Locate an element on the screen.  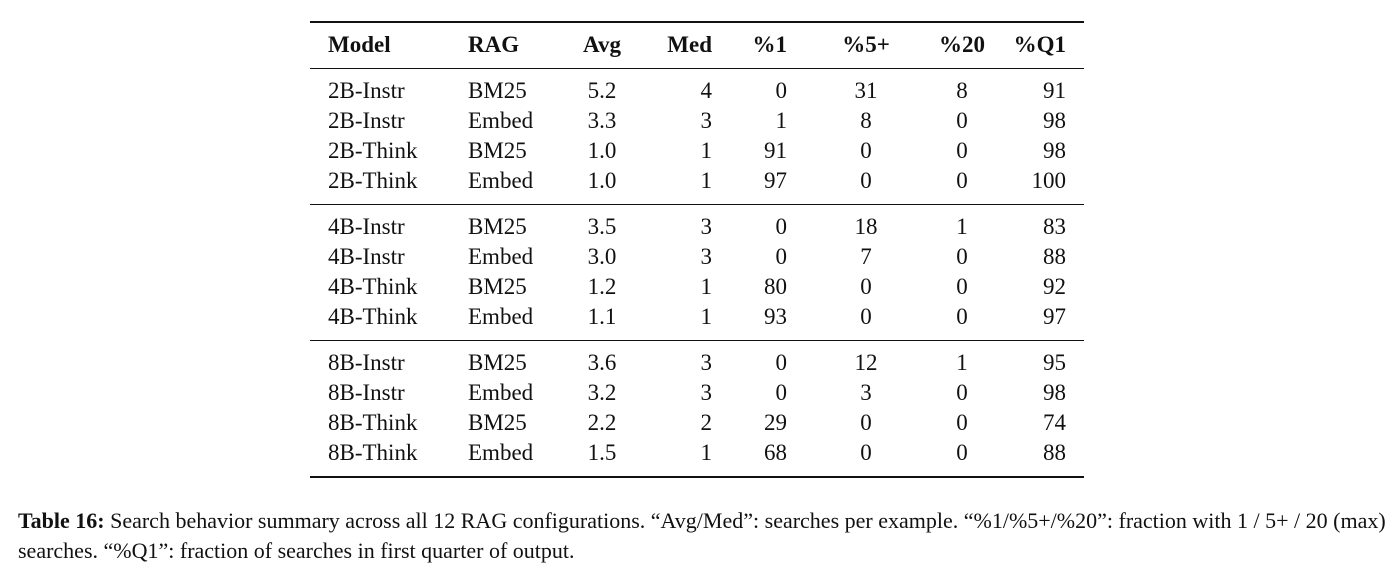
column-header: Med is located at coordinates (689, 44).